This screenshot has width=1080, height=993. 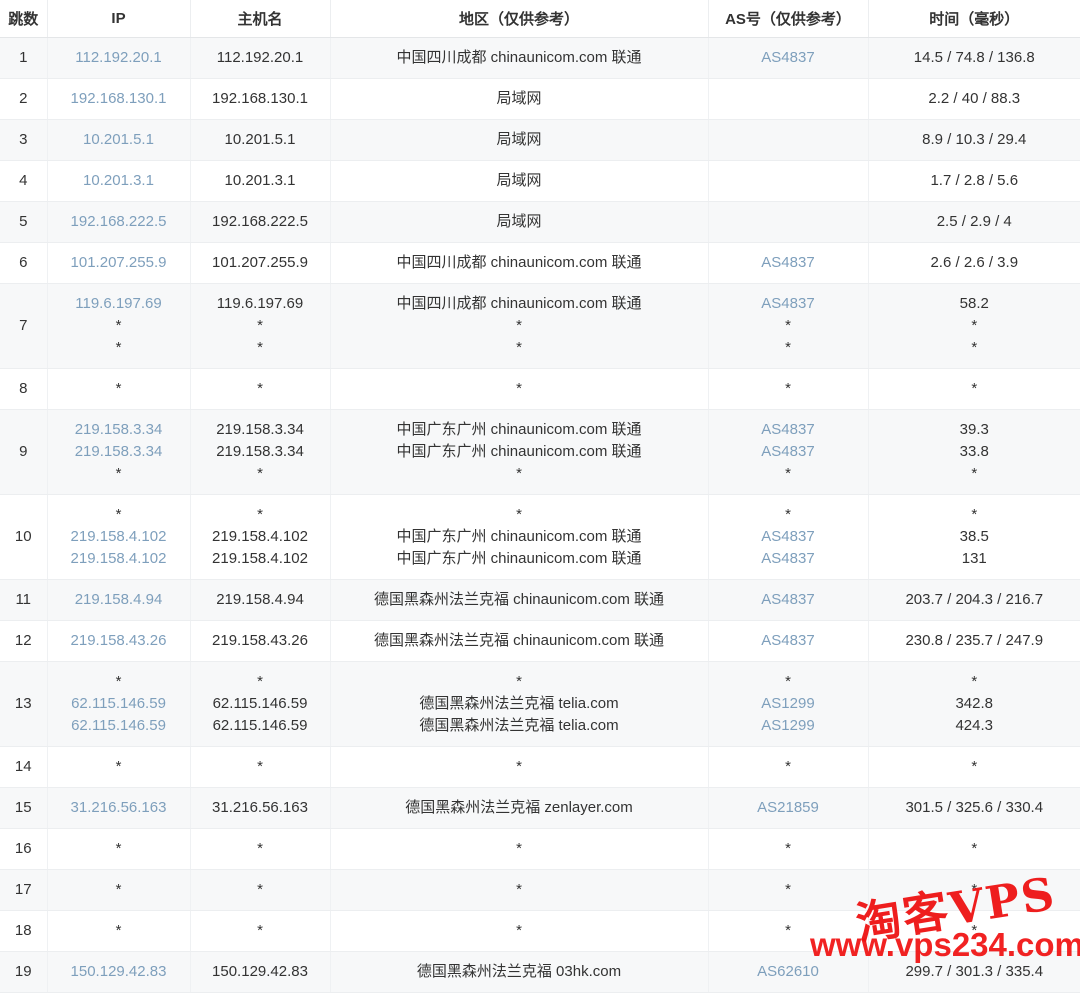 I want to click on region-cell: *, so click(x=519, y=849).